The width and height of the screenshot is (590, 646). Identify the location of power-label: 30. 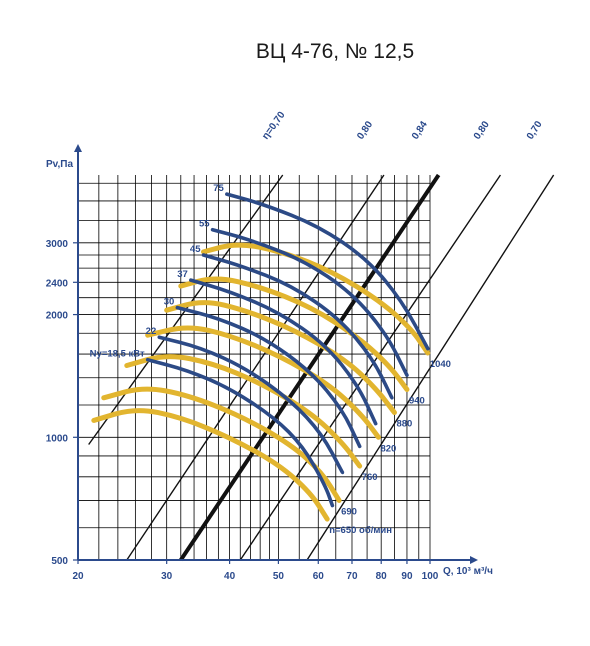
(169, 302).